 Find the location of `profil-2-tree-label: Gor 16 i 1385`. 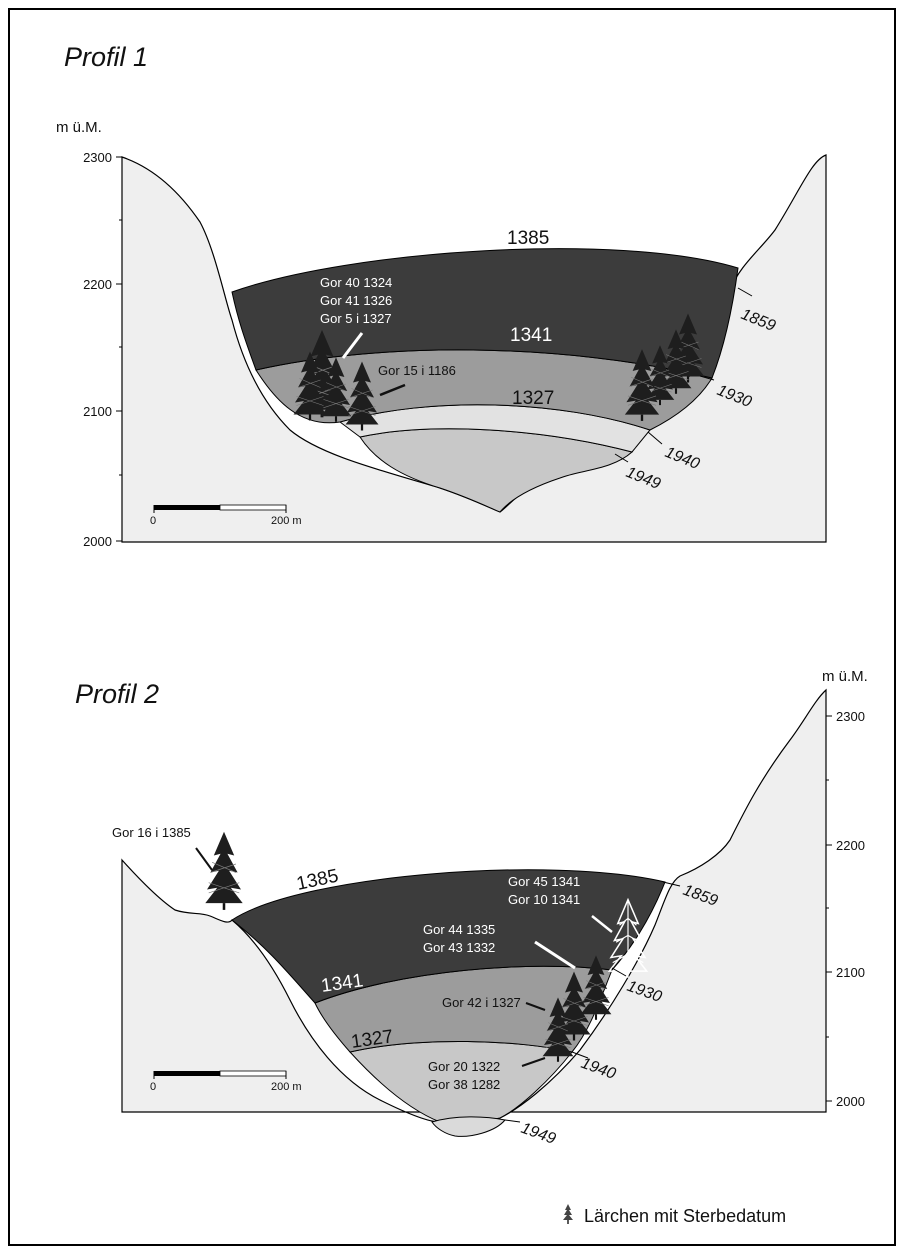

profil-2-tree-label: Gor 16 i 1385 is located at coordinates (151, 832).